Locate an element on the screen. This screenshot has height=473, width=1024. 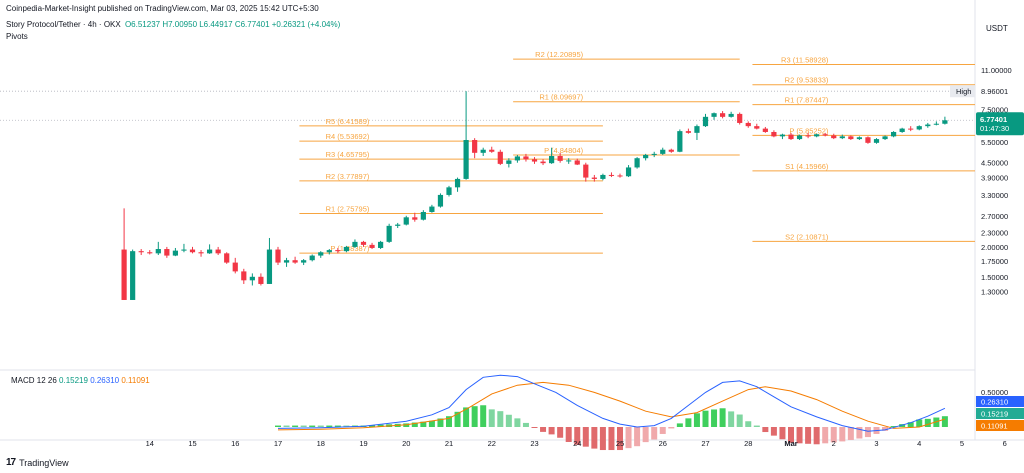
pivot-label: R1 (8.09697) is located at coordinates (561, 97).